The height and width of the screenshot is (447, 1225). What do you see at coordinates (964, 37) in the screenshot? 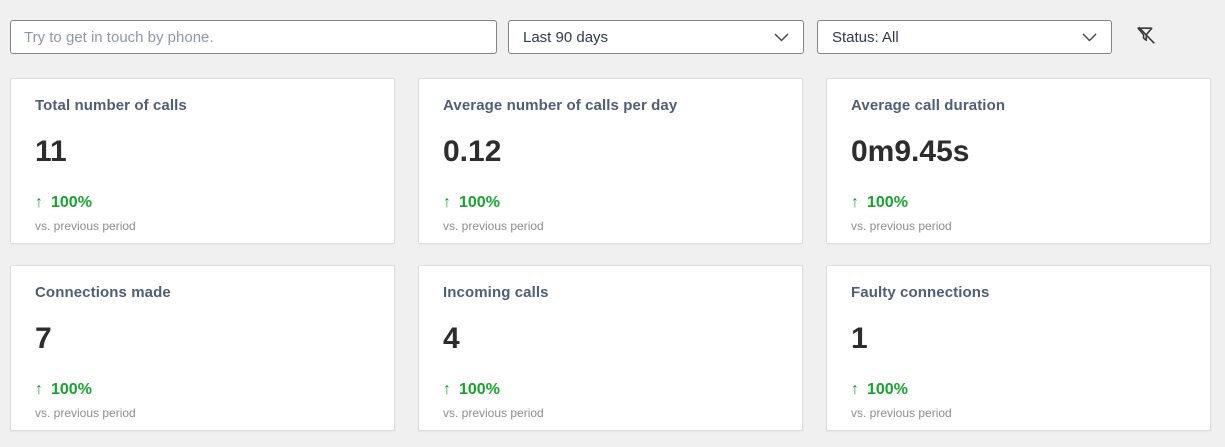
I see `status-select: Status: All` at bounding box center [964, 37].